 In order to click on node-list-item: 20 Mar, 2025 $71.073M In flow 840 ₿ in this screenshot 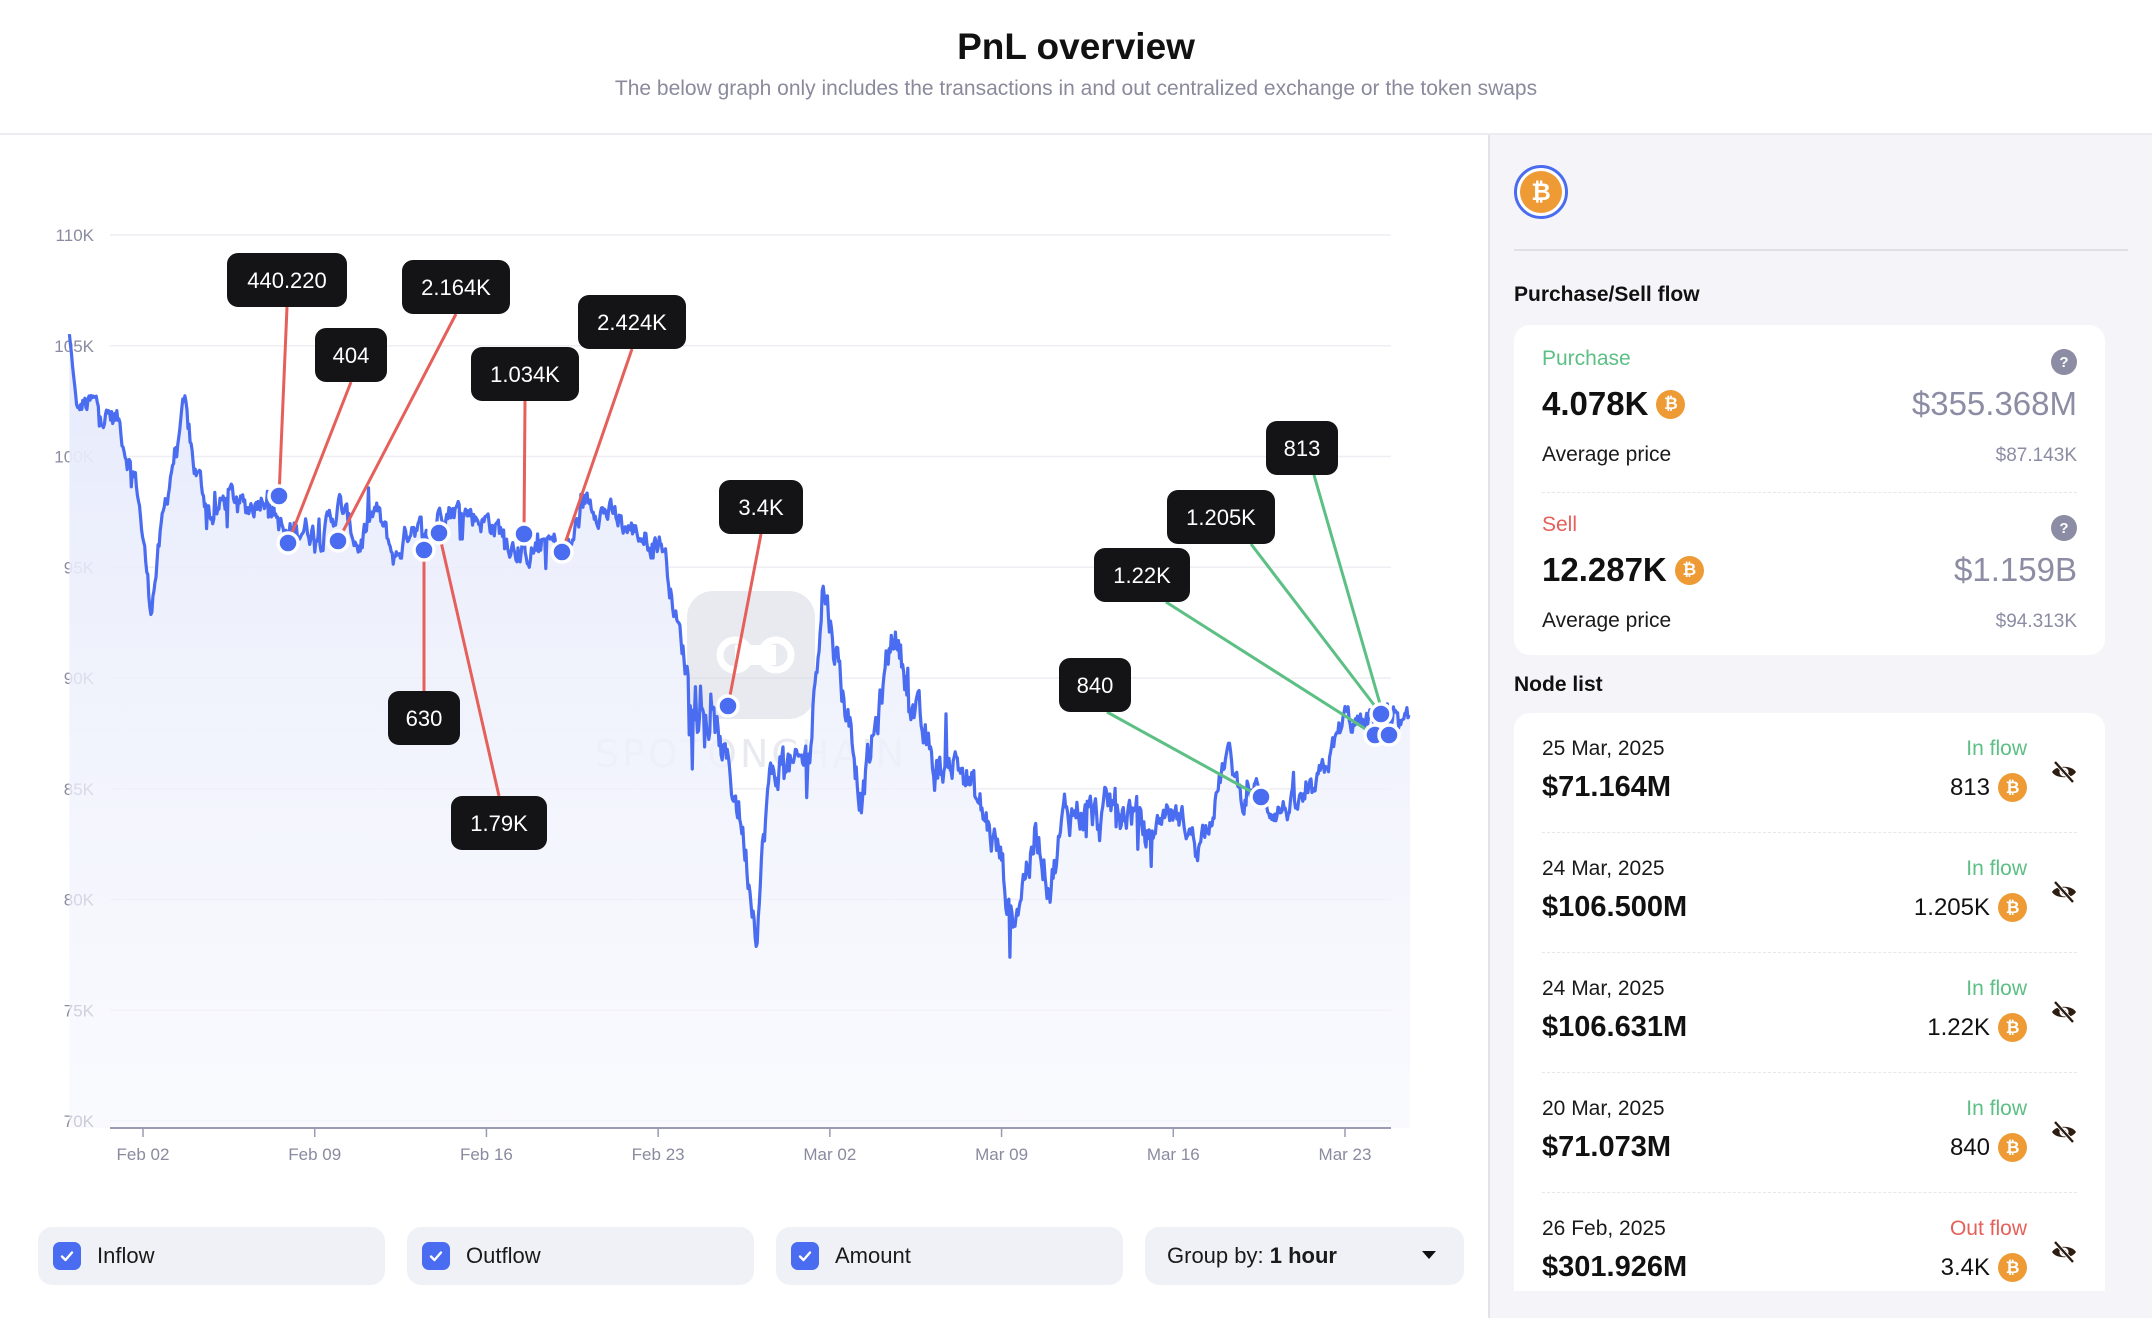, I will do `click(1809, 1133)`.